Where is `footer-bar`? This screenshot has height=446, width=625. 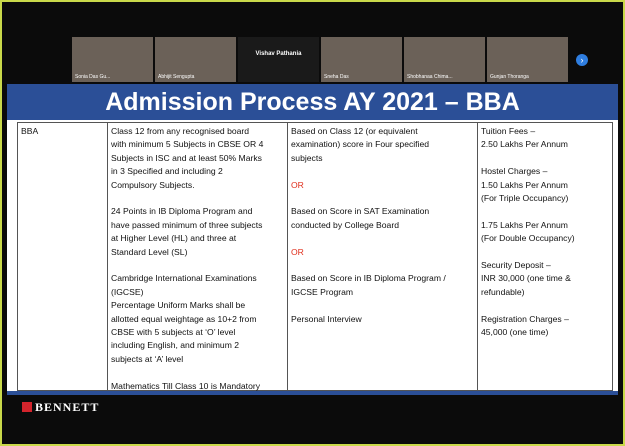 footer-bar is located at coordinates (312, 393).